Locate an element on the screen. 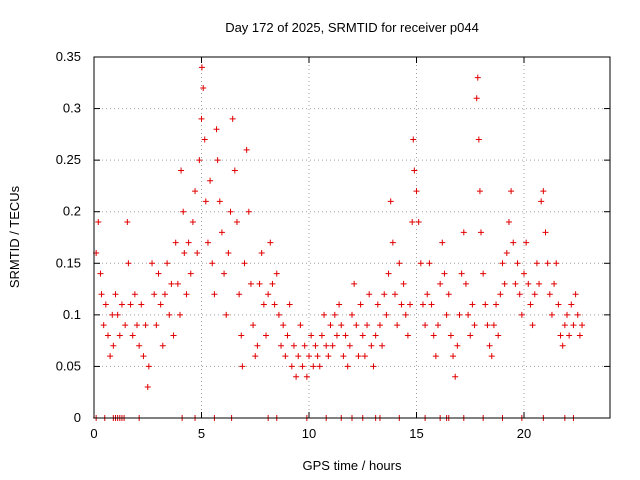 The image size is (640, 480). y-tick-label: 0.05 is located at coordinates (68, 365).